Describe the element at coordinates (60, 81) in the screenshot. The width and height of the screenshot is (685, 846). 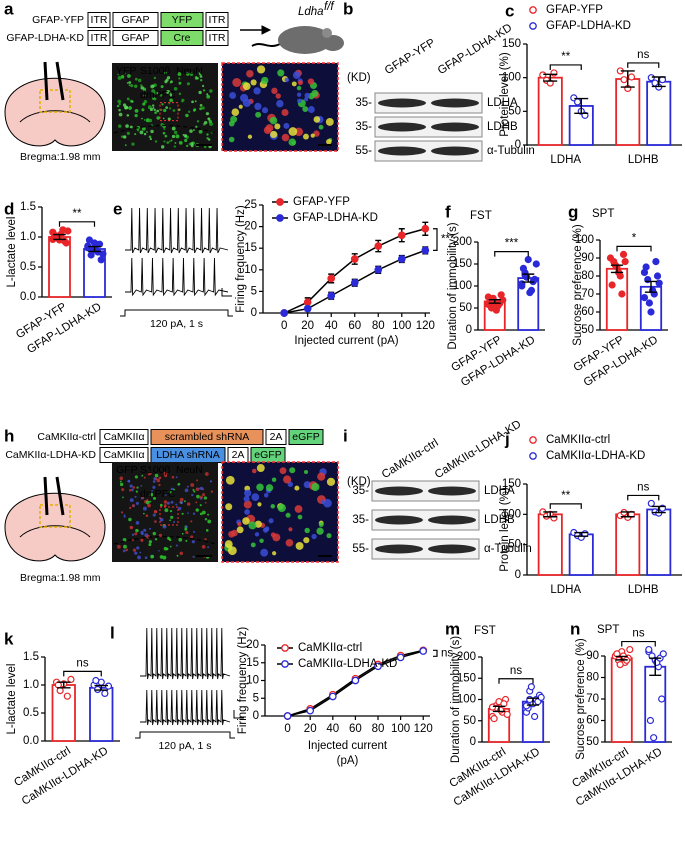
I see `injection` at that location.